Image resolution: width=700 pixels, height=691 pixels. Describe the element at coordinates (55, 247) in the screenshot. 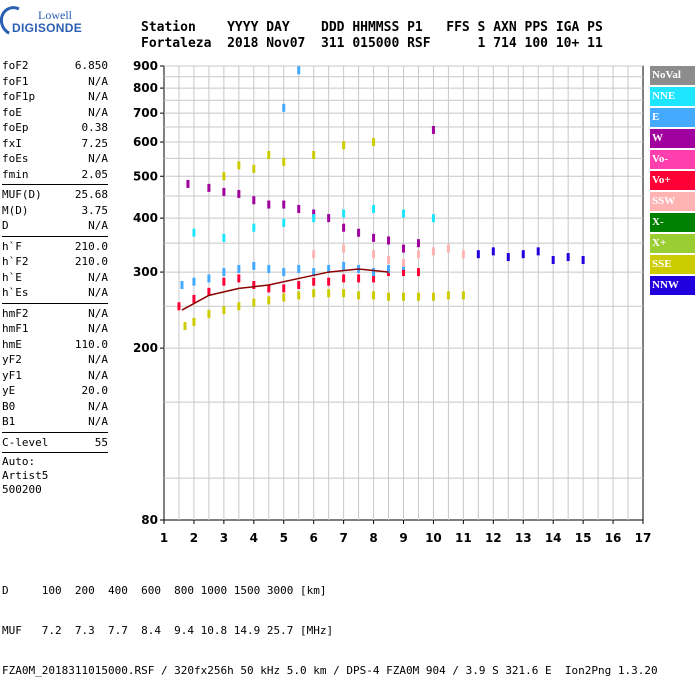

I see `param-row-h-f: h`F 210.0` at that location.